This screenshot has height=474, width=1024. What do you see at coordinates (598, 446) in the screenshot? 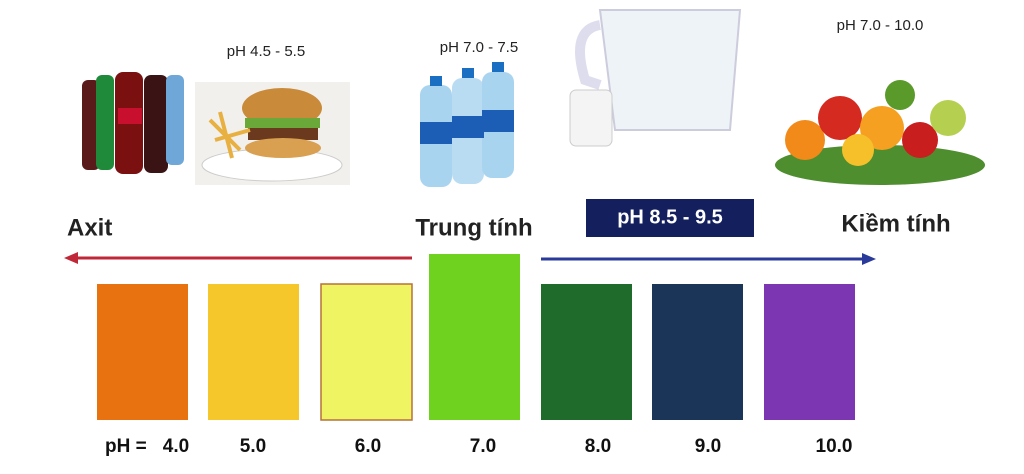
I see `ph-value: 8.0` at bounding box center [598, 446].